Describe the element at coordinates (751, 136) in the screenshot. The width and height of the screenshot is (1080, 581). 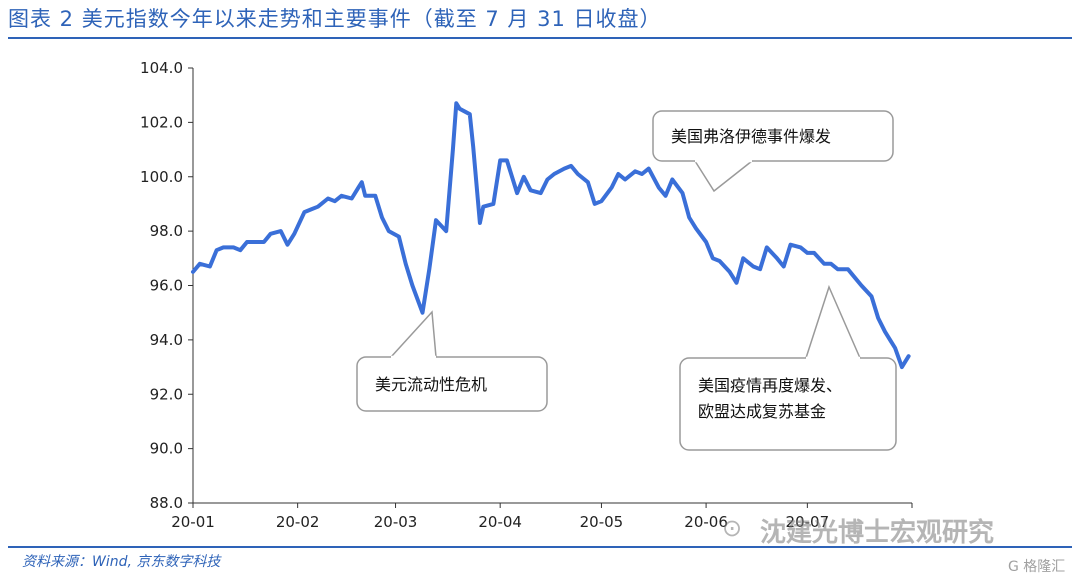
I see `callout-label: 美国弗洛伊德事件爆发` at that location.